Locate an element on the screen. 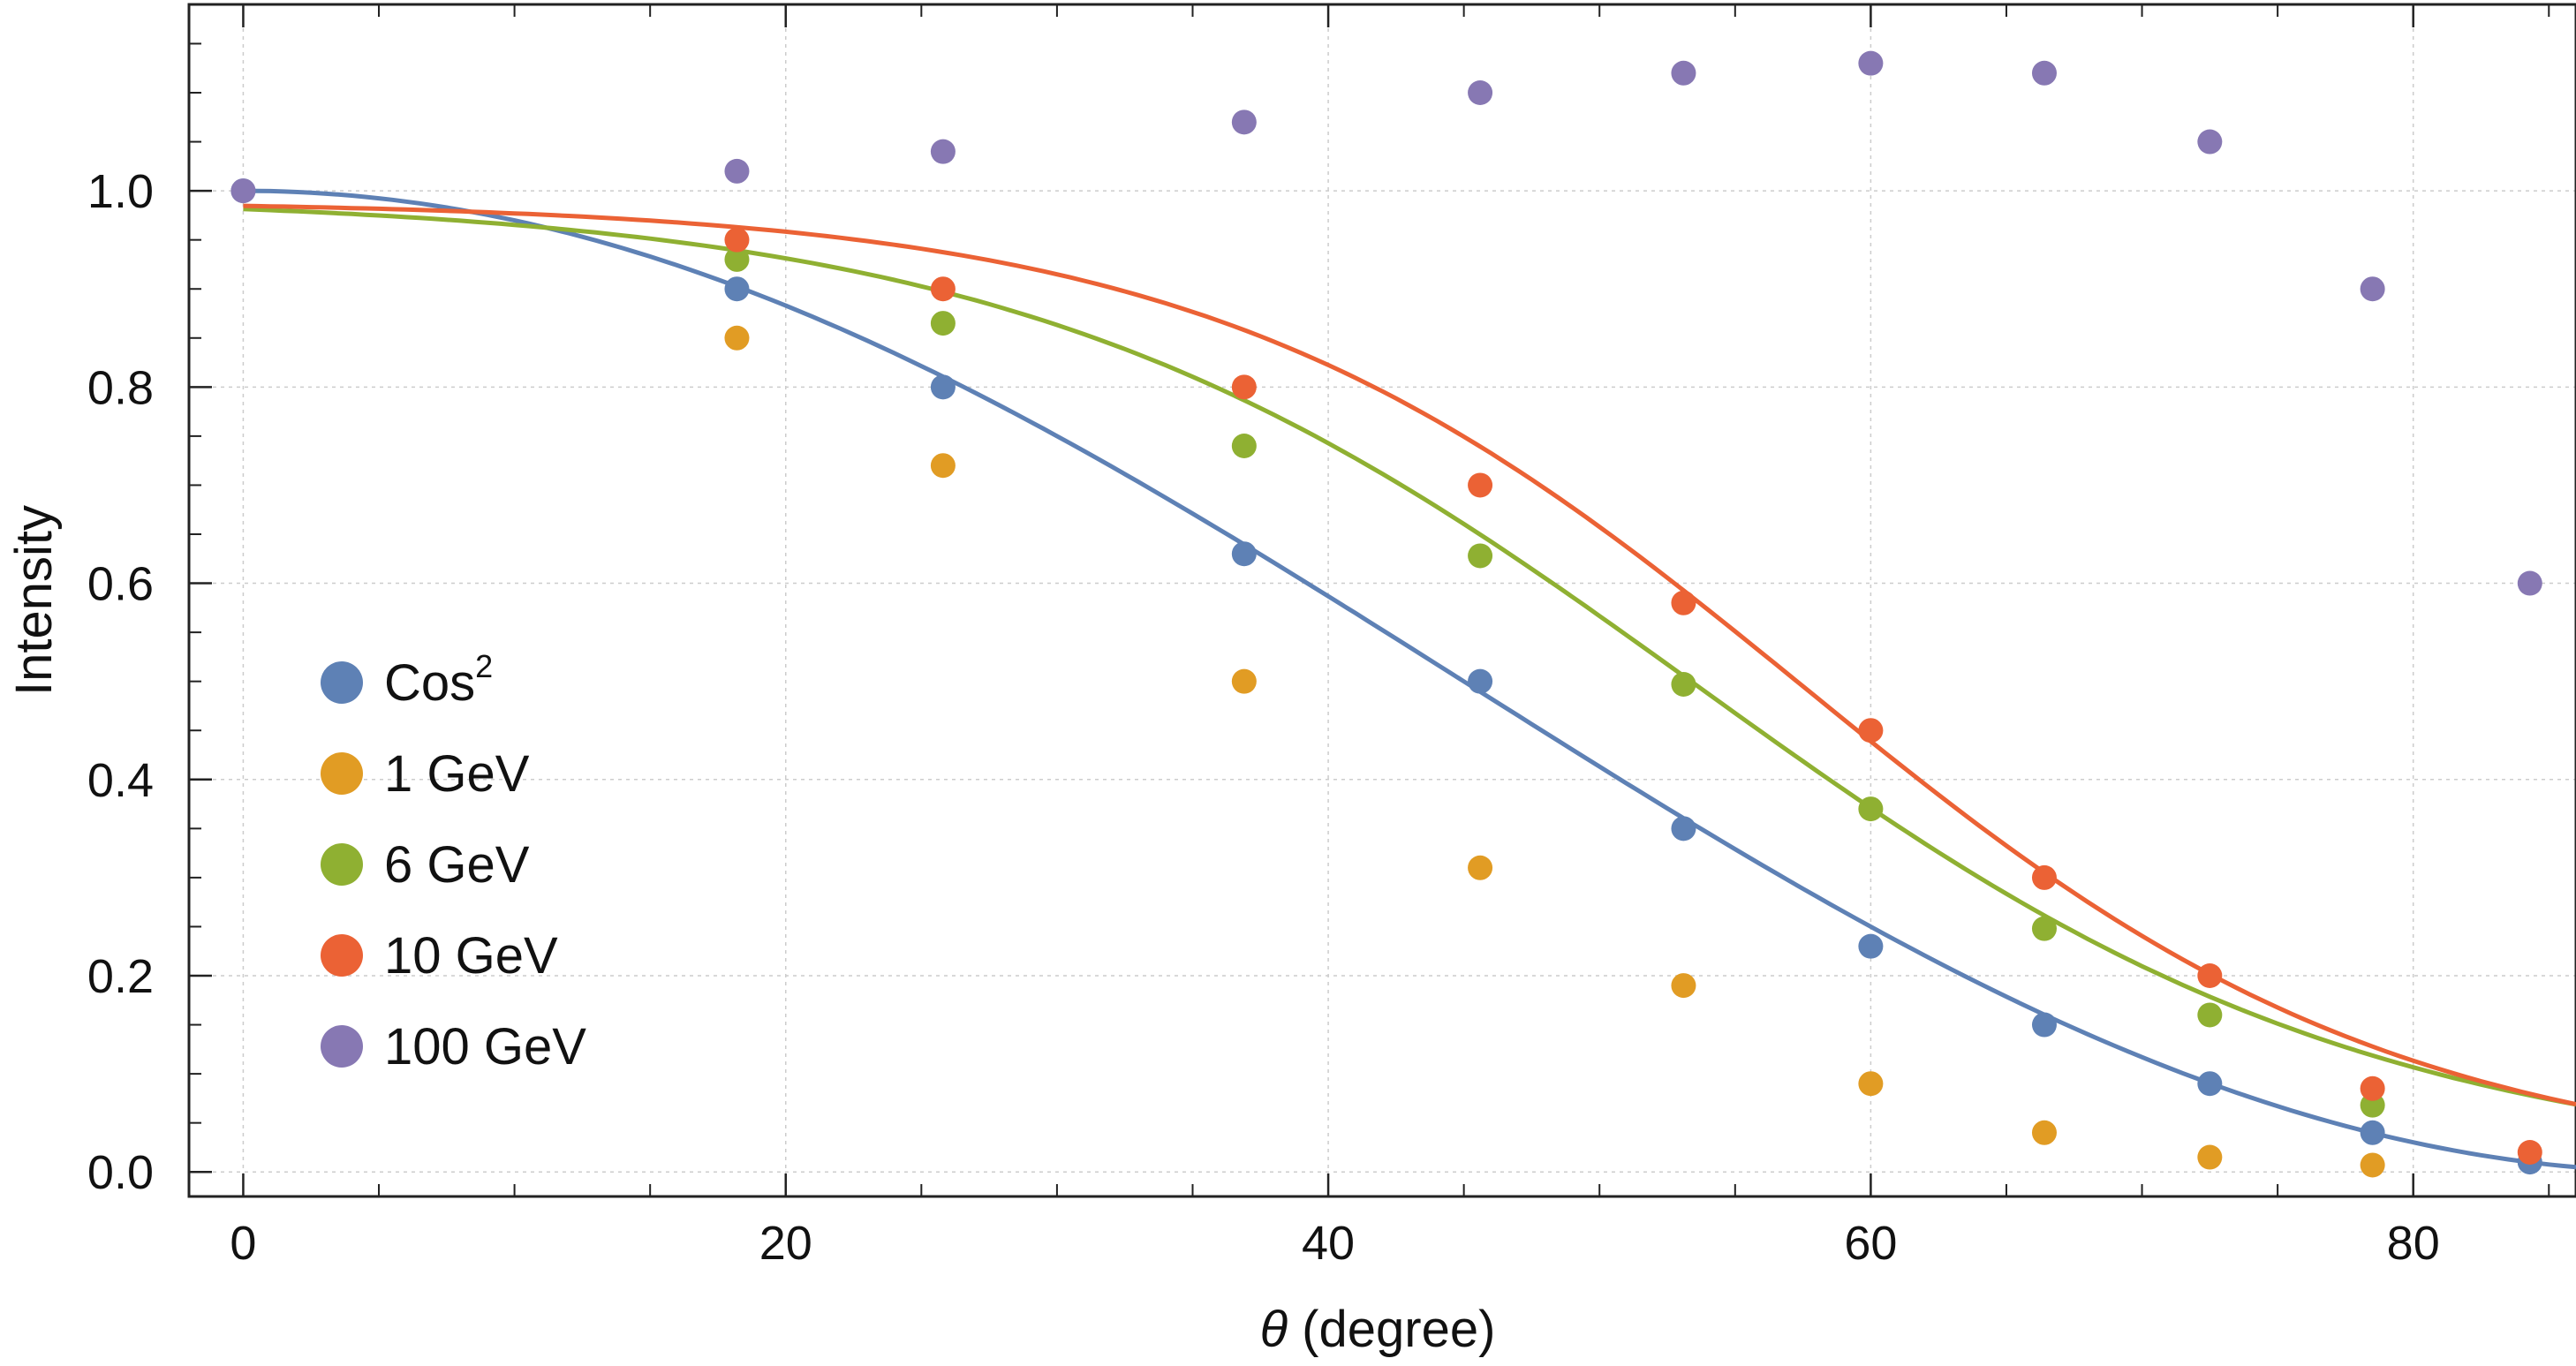  legend: Cos2 1 GeV 6 GeV 10 GeV 100 GeV is located at coordinates (453, 861).